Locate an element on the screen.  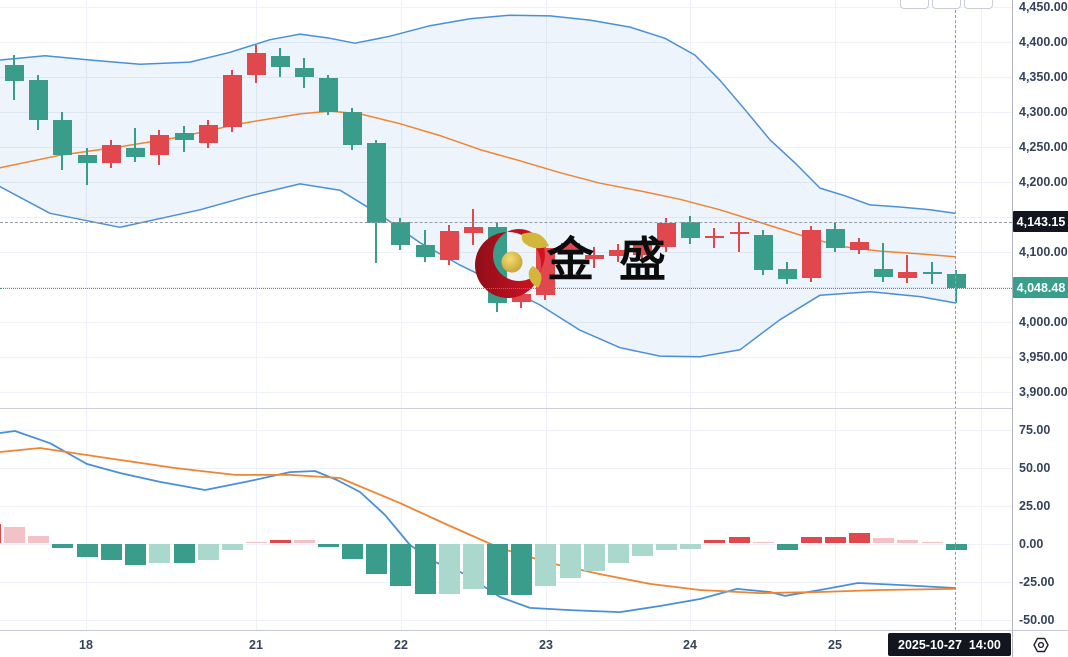
time-axis-label: 23 is located at coordinates (546, 644).